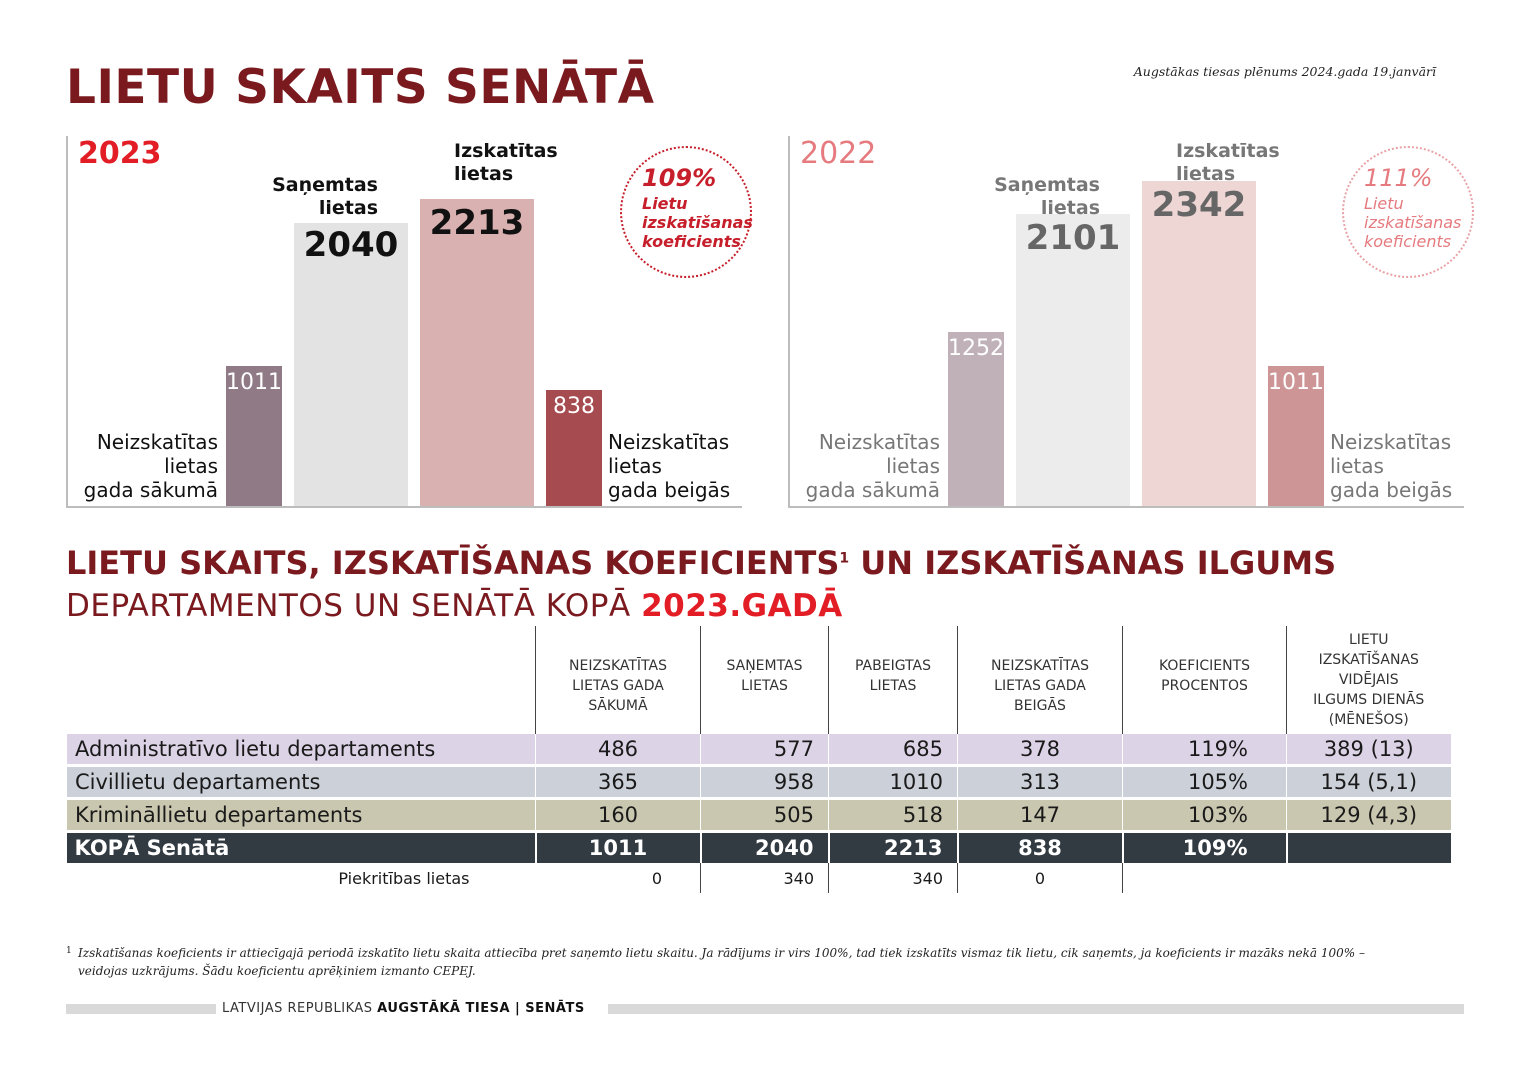  What do you see at coordinates (1368, 815) in the screenshot?
I see `cell: 129 (4,3)` at bounding box center [1368, 815].